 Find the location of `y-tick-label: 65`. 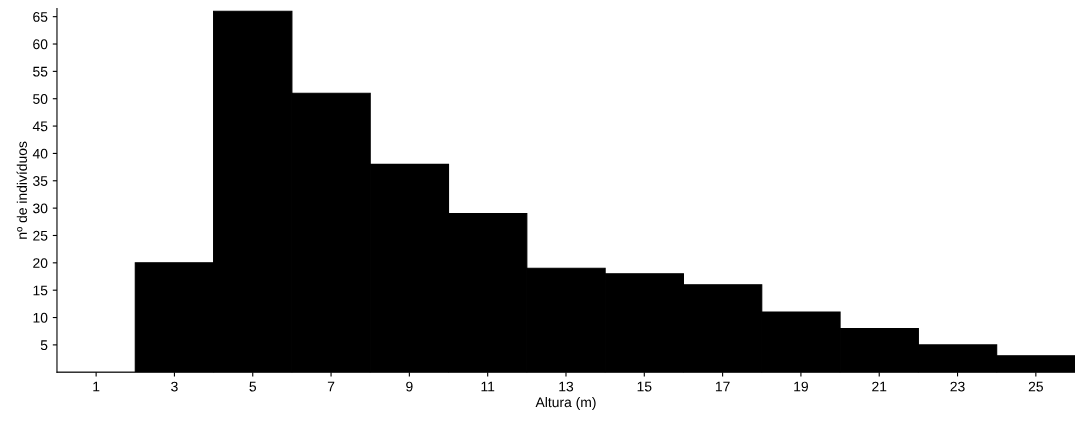

y-tick-label: 65 is located at coordinates (40, 17).